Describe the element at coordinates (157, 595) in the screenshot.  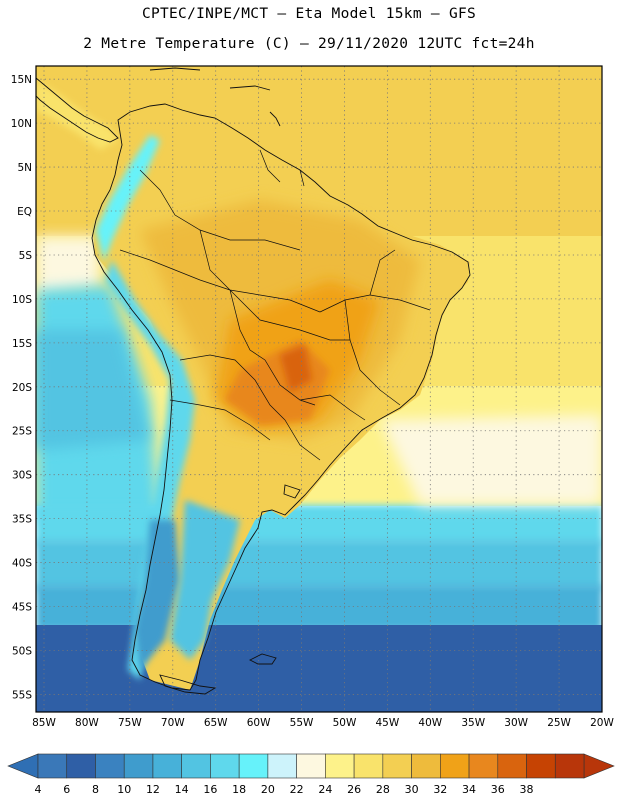
I see `andes-south-cold` at that location.